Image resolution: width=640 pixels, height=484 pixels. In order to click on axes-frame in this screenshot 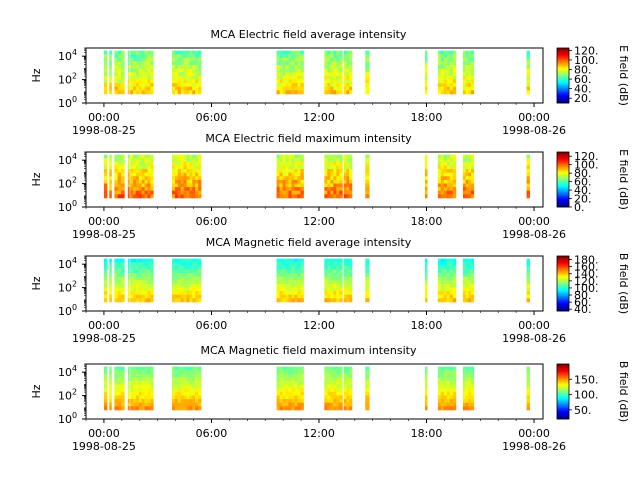, I will do `click(314, 179)`.